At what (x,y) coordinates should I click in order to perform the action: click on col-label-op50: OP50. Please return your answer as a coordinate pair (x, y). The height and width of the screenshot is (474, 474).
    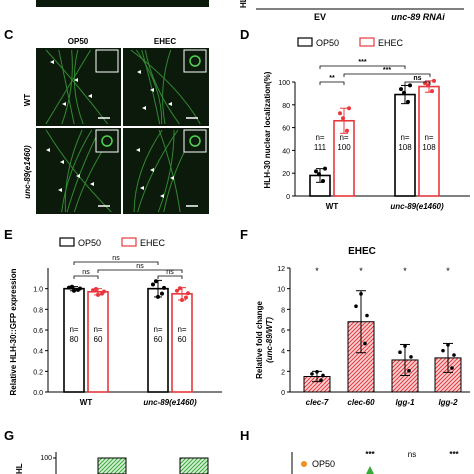
    Looking at the image, I should click on (78, 41).